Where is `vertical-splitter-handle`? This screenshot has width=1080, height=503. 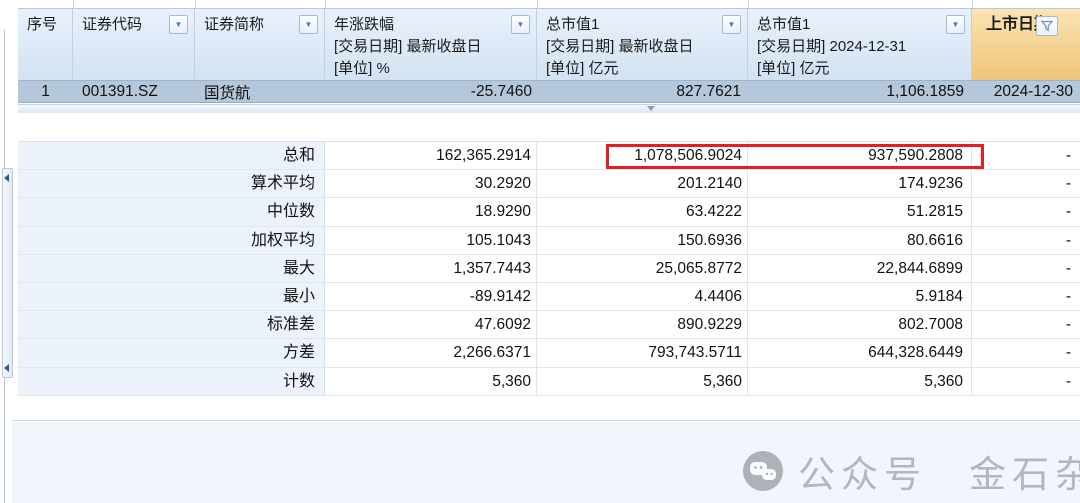 vertical-splitter-handle is located at coordinates (7, 273).